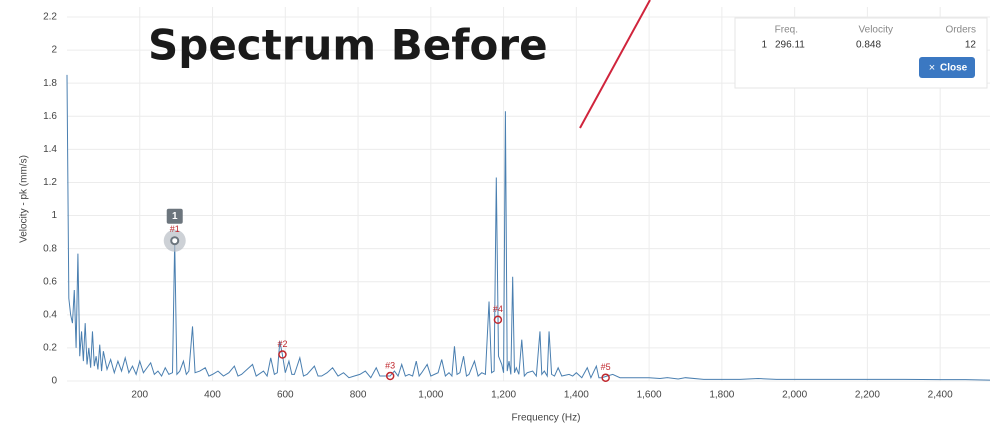 The width and height of the screenshot is (990, 425). I want to click on table-cell: 12, so click(971, 45).